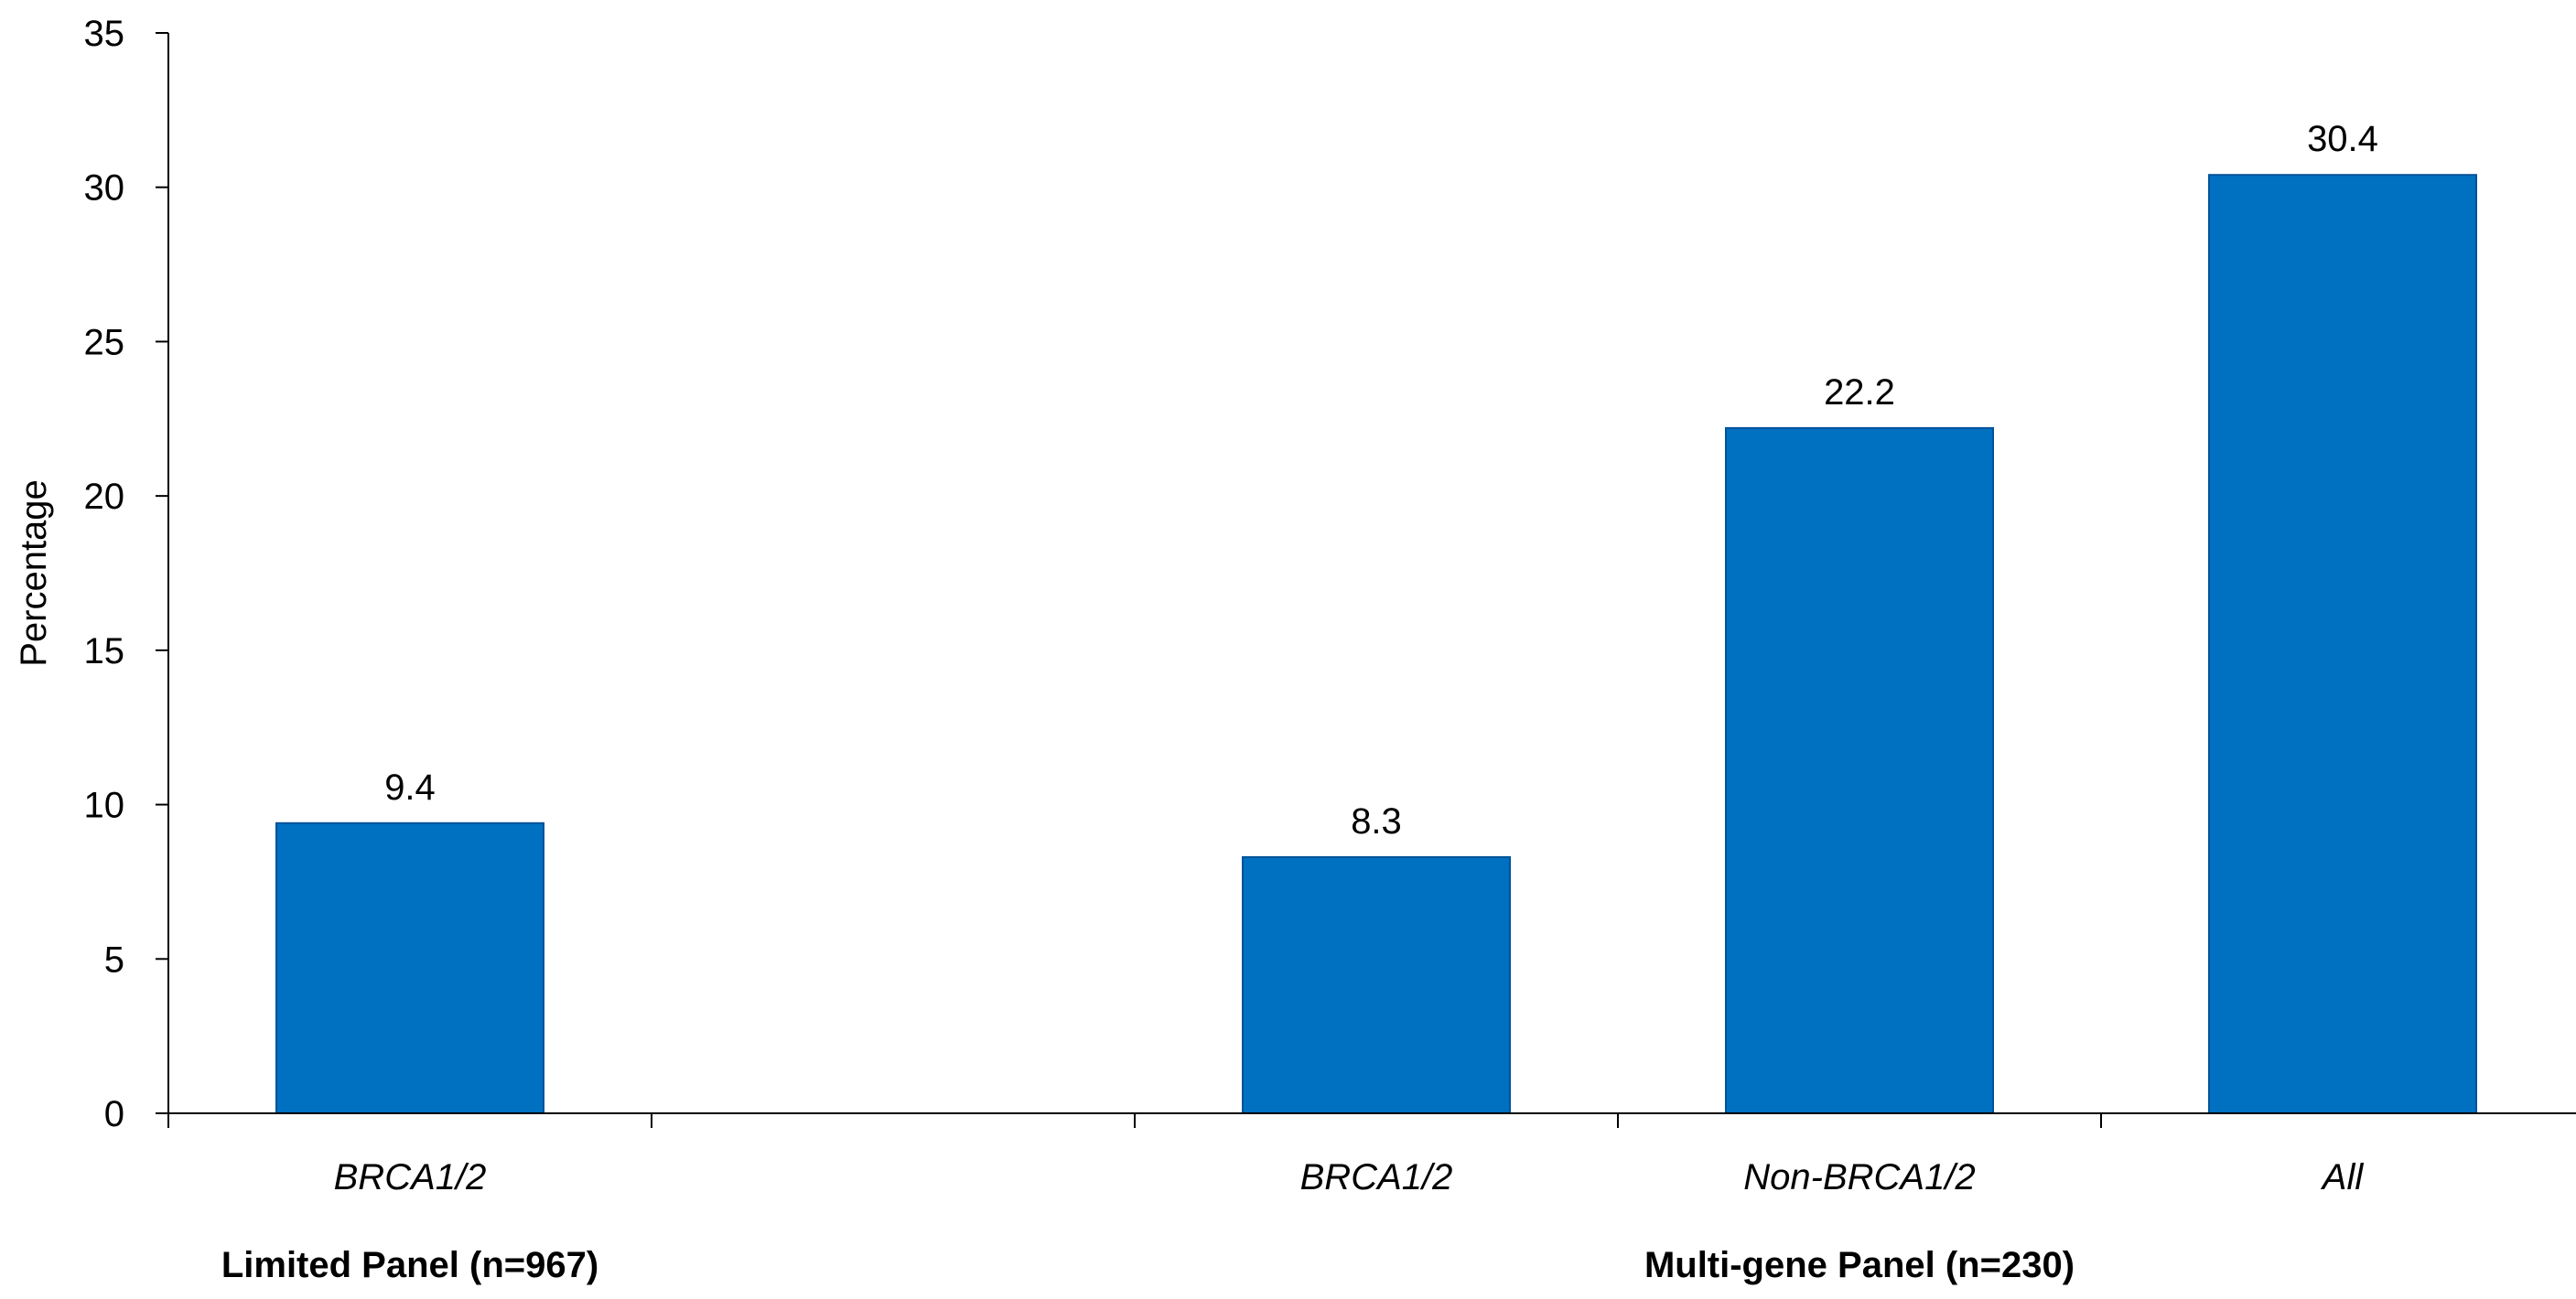 The width and height of the screenshot is (2576, 1299). Describe the element at coordinates (34, 573) in the screenshot. I see `y-axis-label: Percentage` at that location.